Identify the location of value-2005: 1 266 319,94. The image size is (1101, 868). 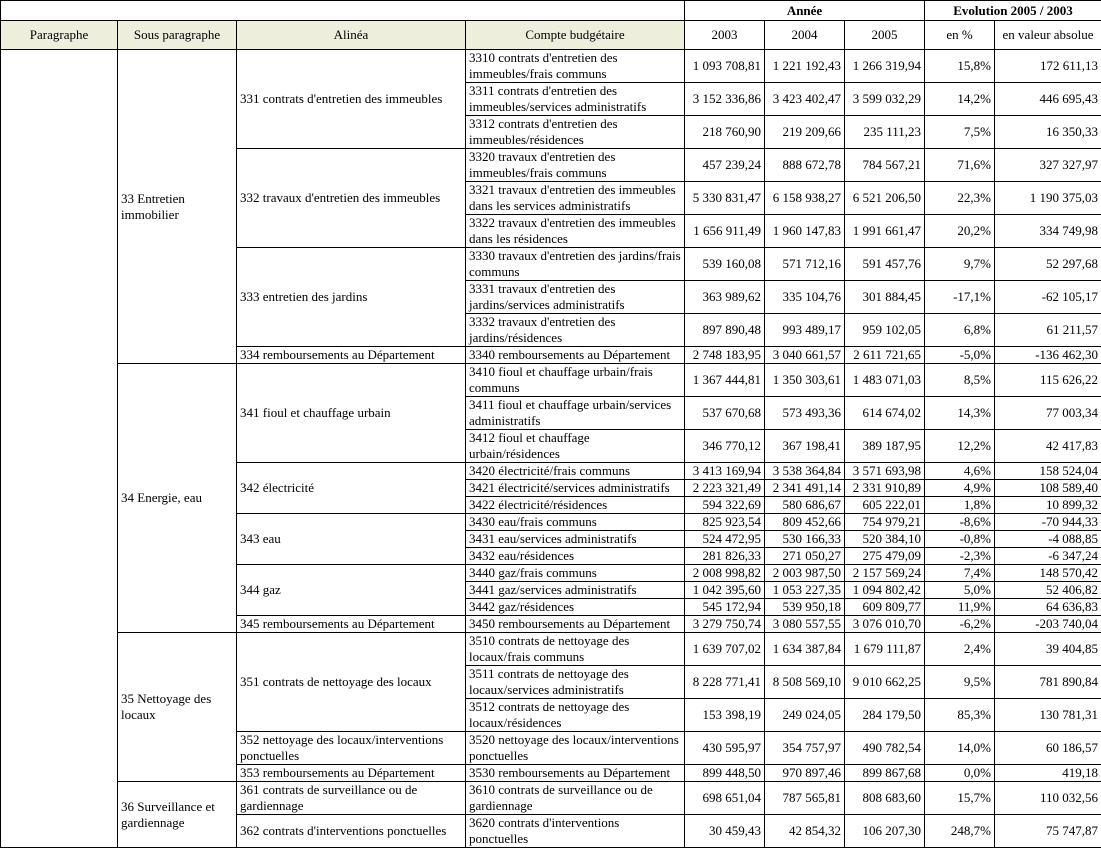
(884, 66).